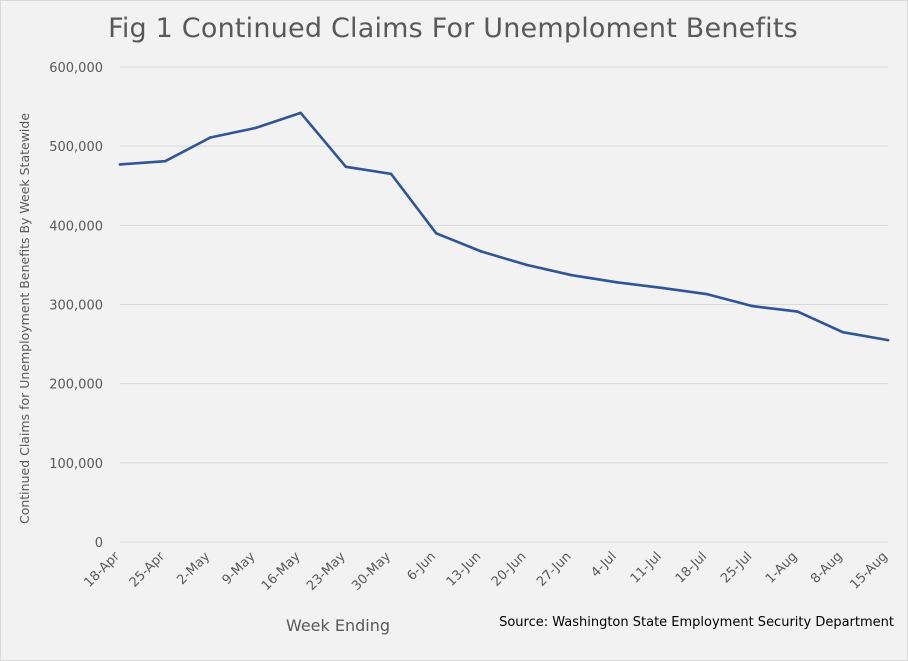  Describe the element at coordinates (603, 564) in the screenshot. I see `x-tick-label: 4-Jul` at that location.